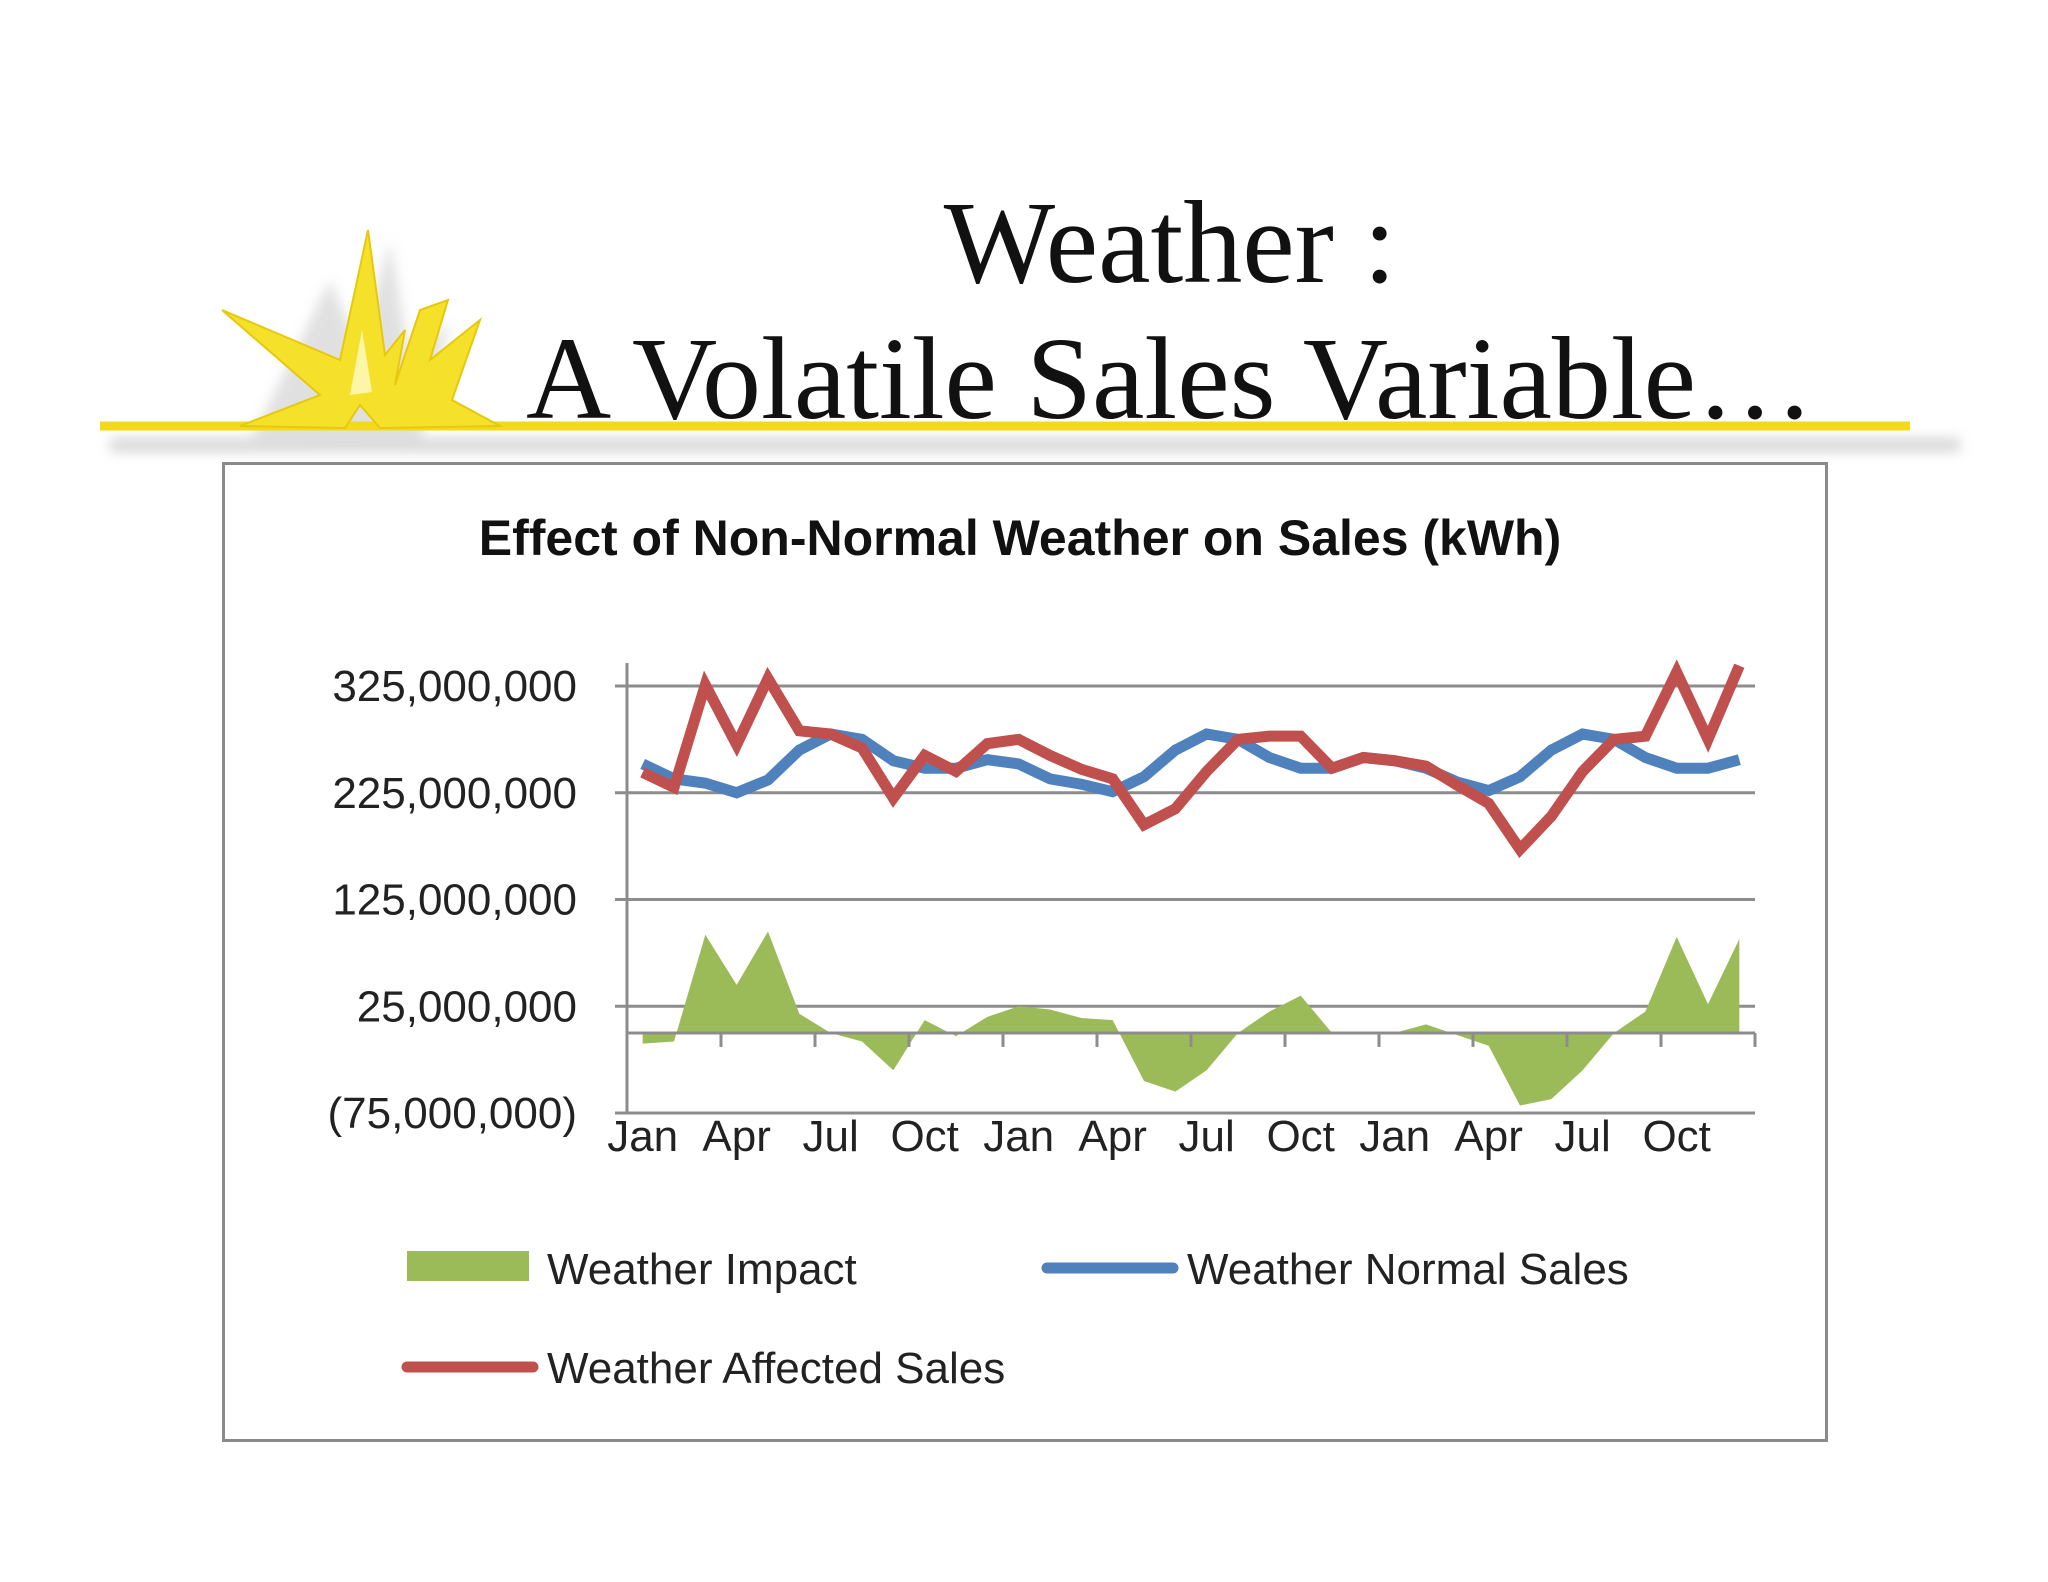 The image size is (2048, 1582). What do you see at coordinates (1170, 242) in the screenshot?
I see `slide-title-line1: Weather :` at bounding box center [1170, 242].